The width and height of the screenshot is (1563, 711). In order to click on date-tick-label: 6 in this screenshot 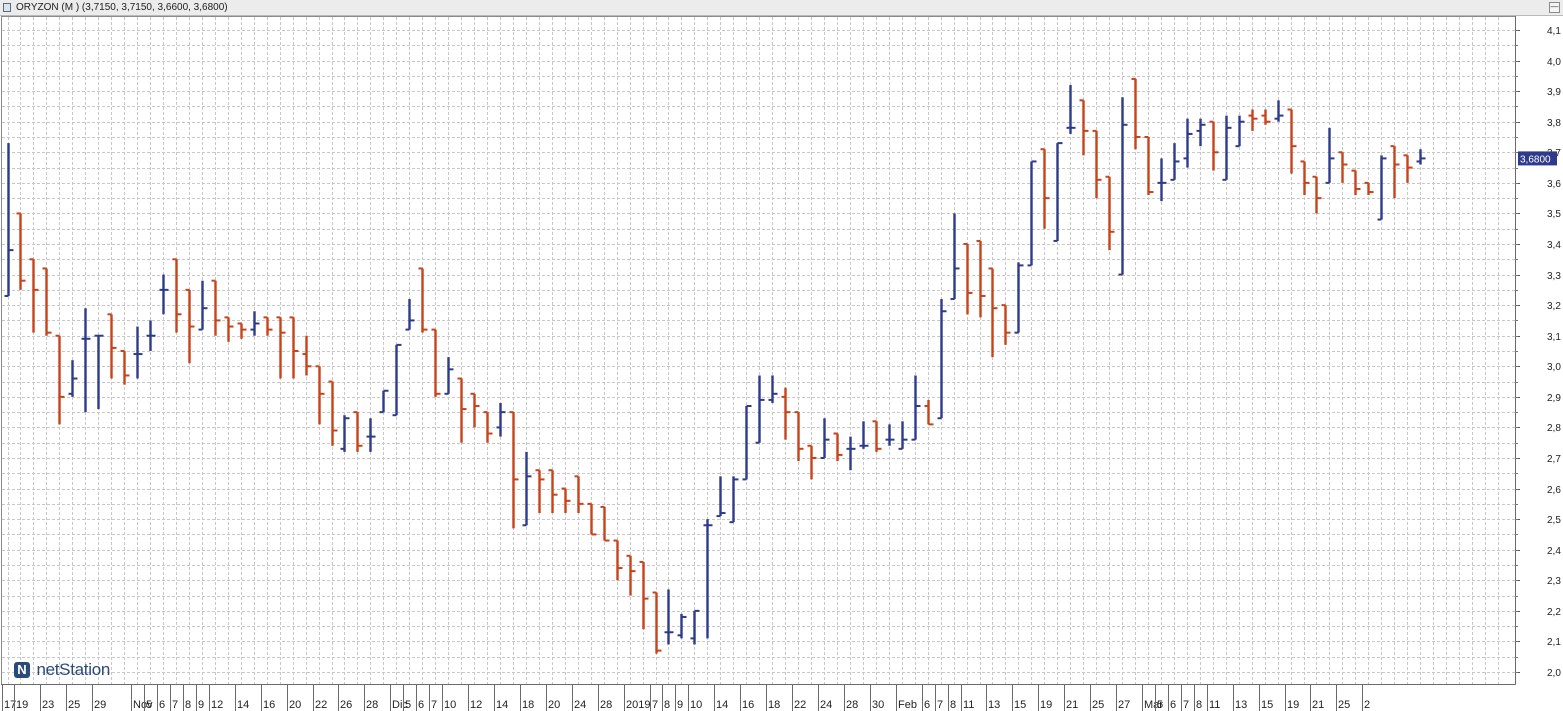, I will do `click(1173, 705)`.